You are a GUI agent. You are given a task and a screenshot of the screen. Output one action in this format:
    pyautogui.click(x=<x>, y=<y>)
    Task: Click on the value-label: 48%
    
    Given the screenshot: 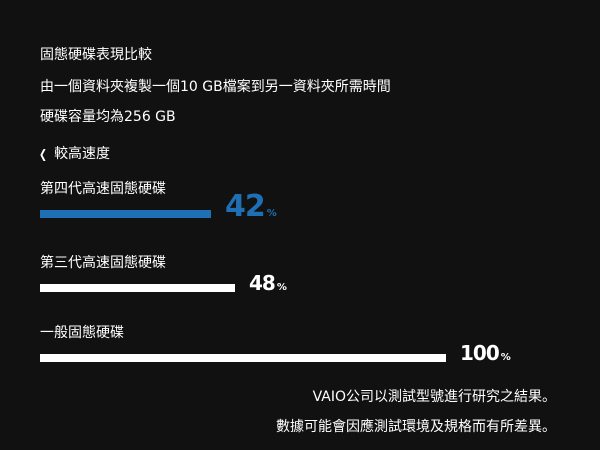 What is the action you would take?
    pyautogui.click(x=268, y=283)
    